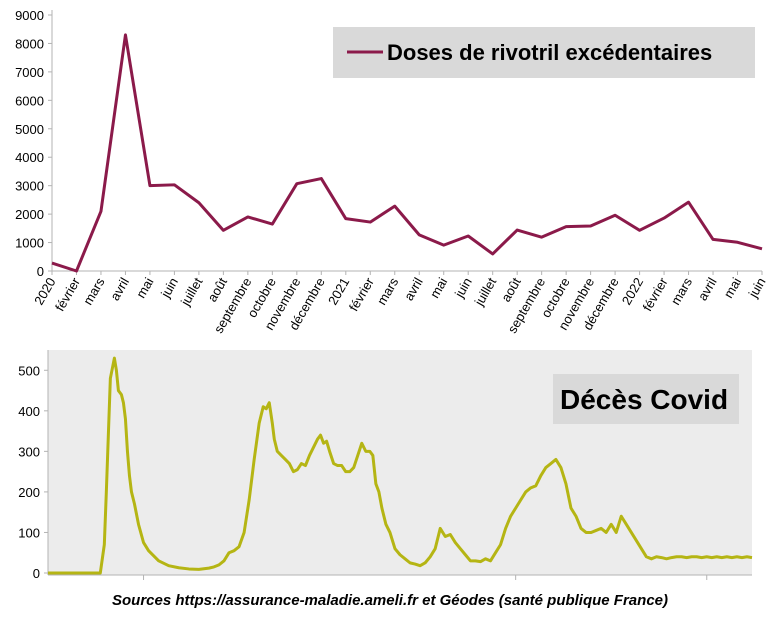 This screenshot has width=780, height=617. Describe the element at coordinates (29, 214) in the screenshot. I see `rivotril-y-tick-label: 2000` at that location.